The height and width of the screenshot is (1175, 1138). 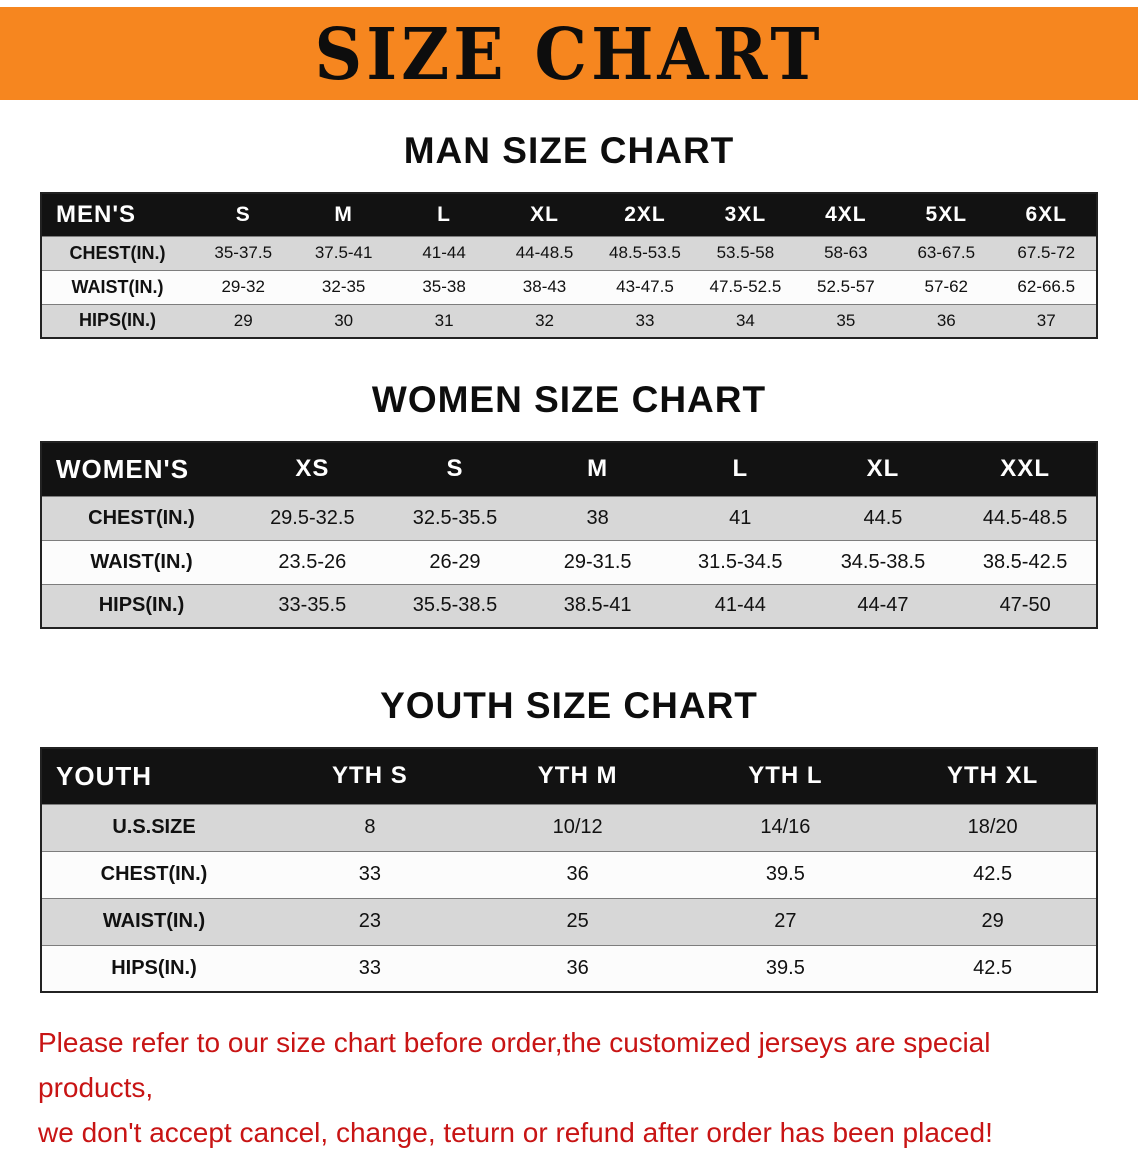 I want to click on size-value-cell: 29-31.5, so click(x=597, y=561).